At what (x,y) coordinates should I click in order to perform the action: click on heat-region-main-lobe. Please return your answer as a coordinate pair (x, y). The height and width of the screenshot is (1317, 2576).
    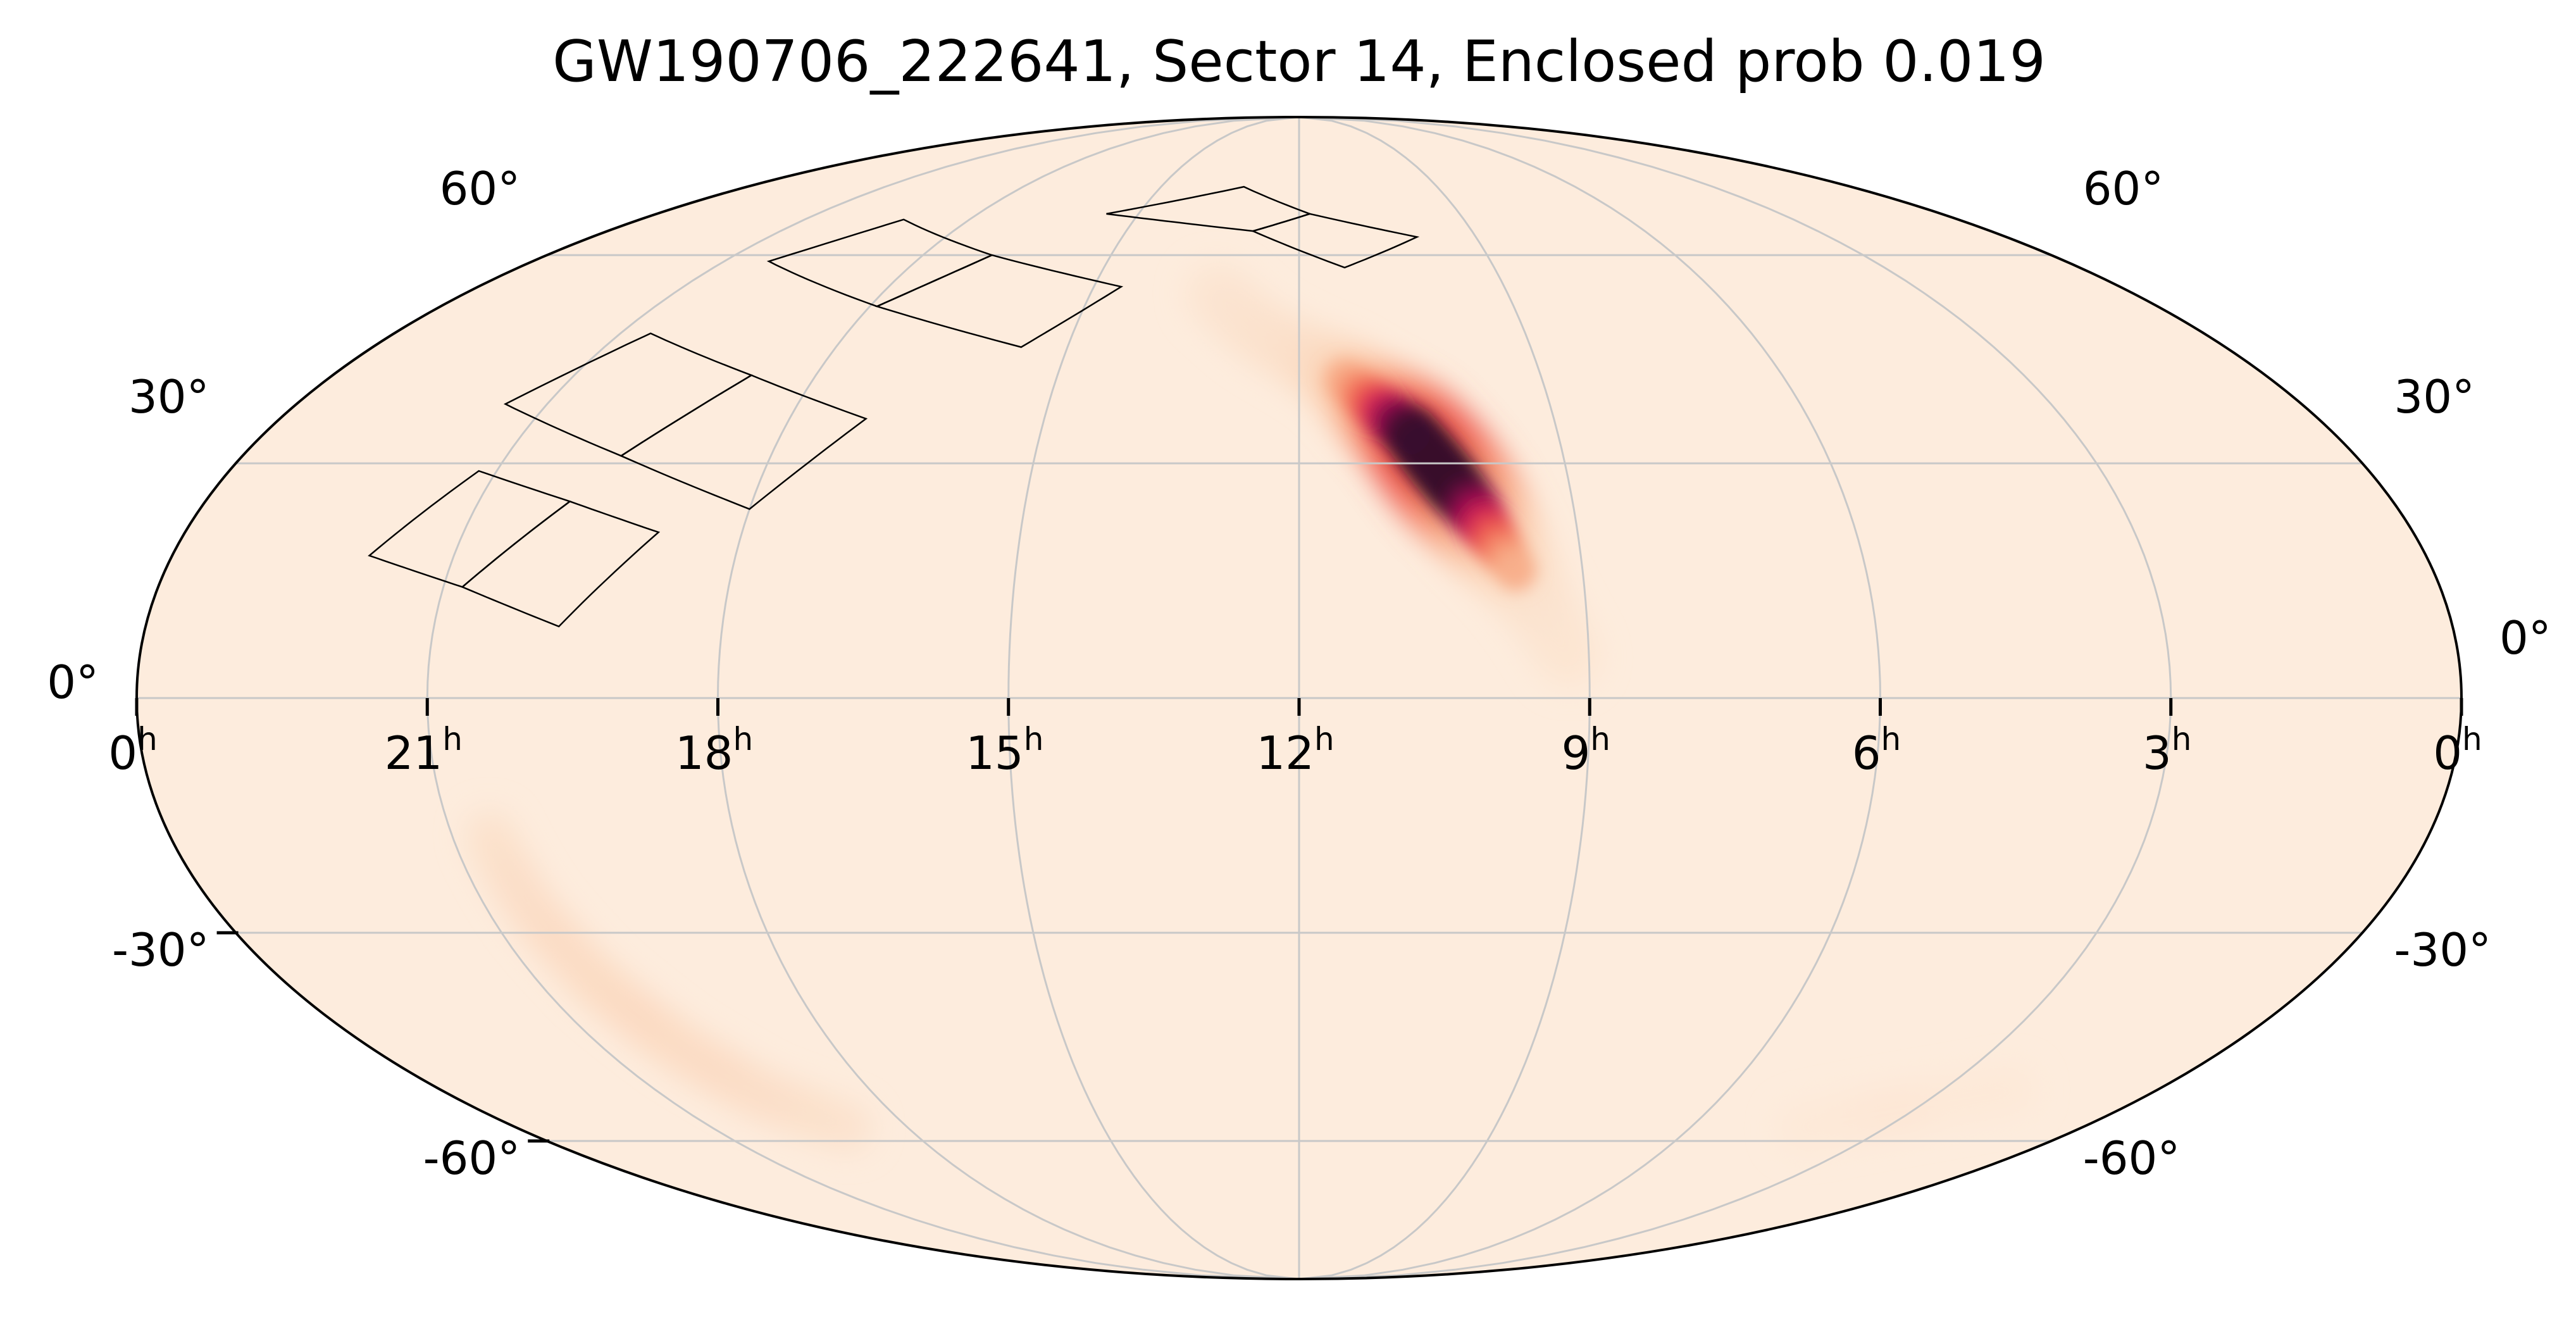
    Looking at the image, I should click on (1393, 475).